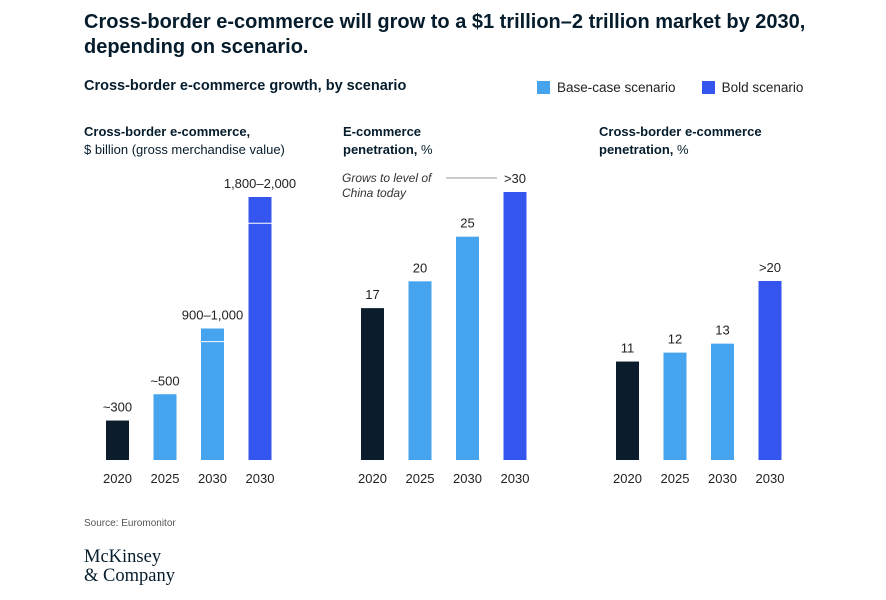 The height and width of the screenshot is (600, 886). I want to click on panel-3-title-bold: Cross-border e-commerce penetration,, so click(680, 140).